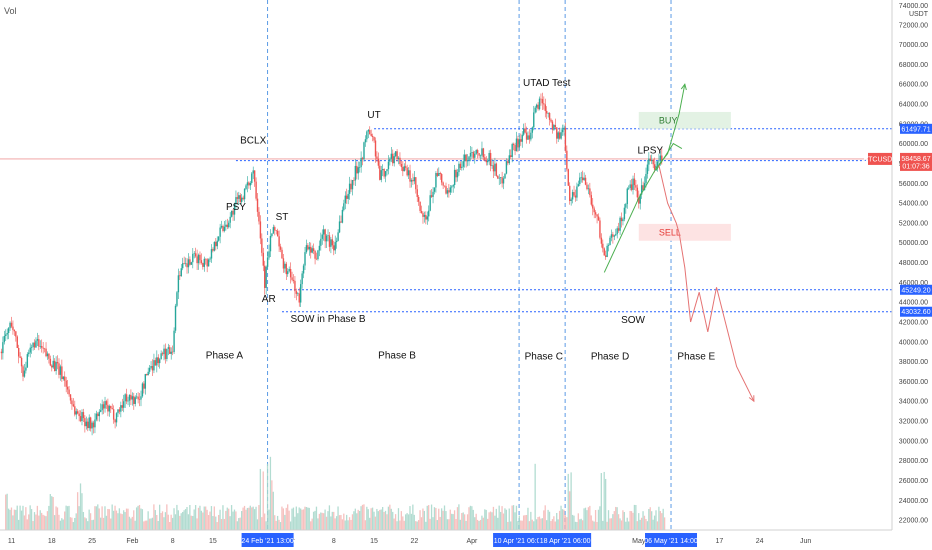 This screenshot has width=932, height=550. What do you see at coordinates (913, 422) in the screenshot?
I see `price-tick-label: 32000.00` at bounding box center [913, 422].